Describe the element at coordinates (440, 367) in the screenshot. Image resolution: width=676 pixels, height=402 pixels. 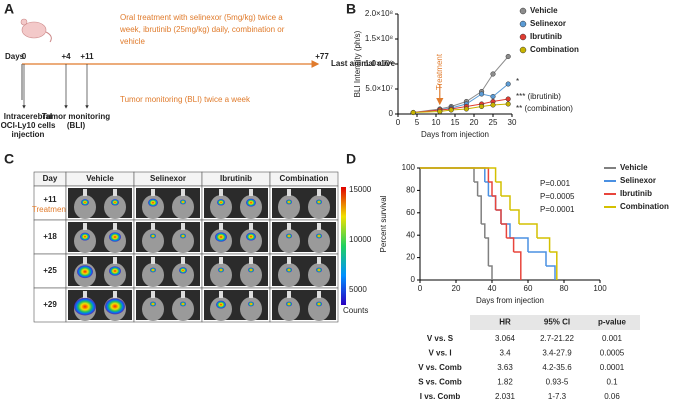
I see `row-label: V vs. Comb` at that location.